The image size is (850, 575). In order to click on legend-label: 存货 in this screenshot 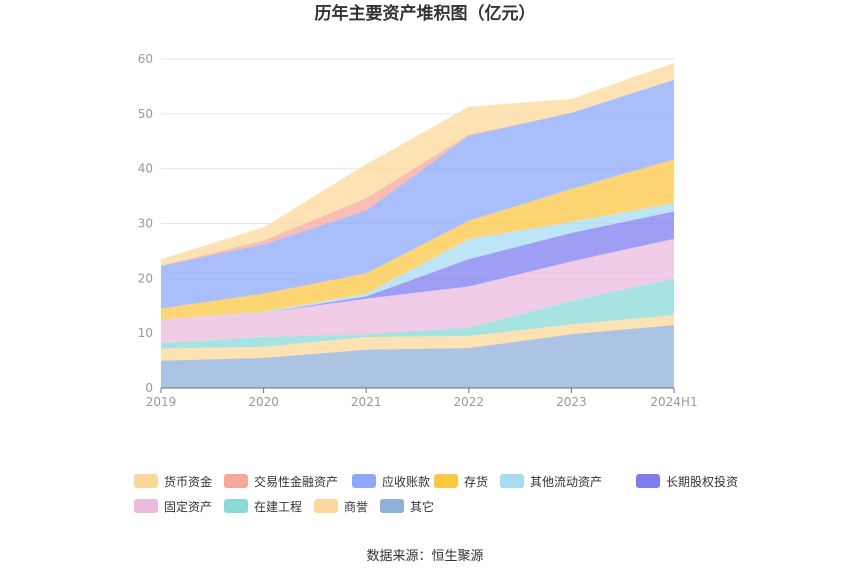, I will do `click(476, 481)`.